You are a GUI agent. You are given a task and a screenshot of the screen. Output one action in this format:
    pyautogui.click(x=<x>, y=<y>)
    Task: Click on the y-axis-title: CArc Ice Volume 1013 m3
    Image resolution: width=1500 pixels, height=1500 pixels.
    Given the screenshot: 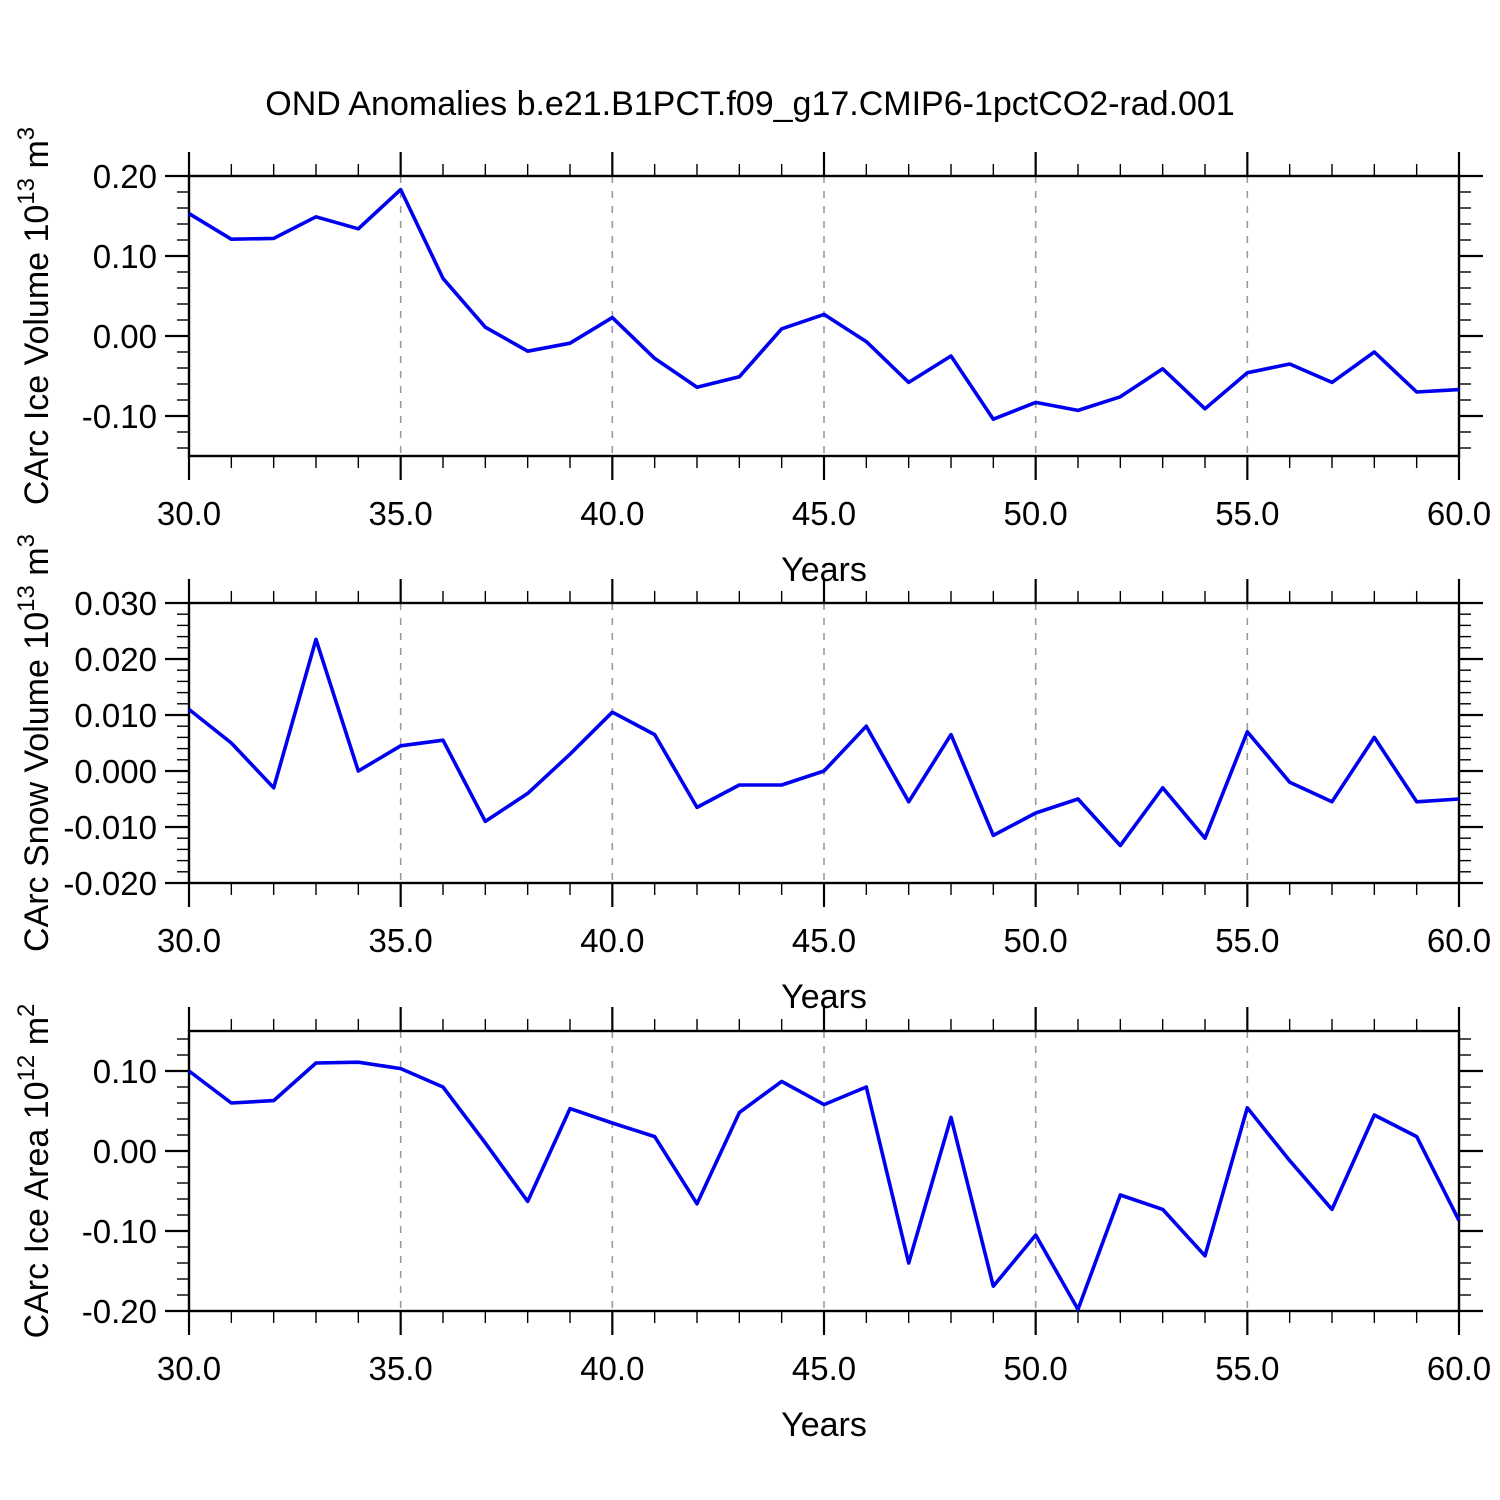 What is the action you would take?
    pyautogui.click(x=34, y=316)
    